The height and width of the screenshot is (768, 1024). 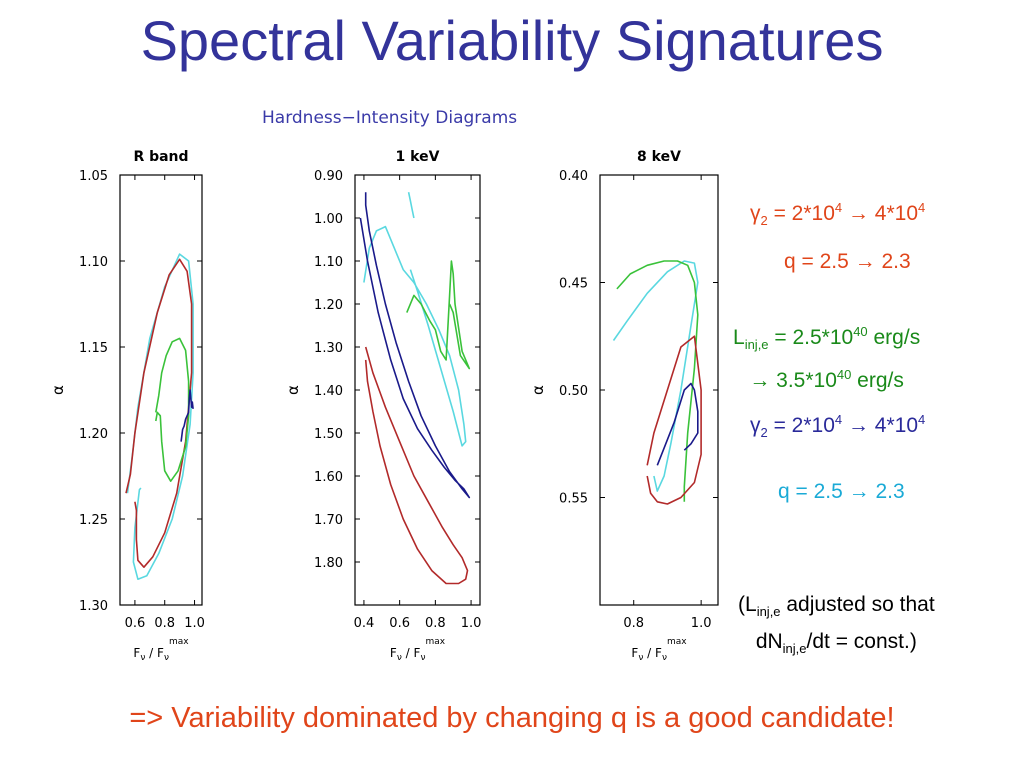 What do you see at coordinates (328, 434) in the screenshot?
I see `y-tick-label: 1.50` at bounding box center [328, 434].